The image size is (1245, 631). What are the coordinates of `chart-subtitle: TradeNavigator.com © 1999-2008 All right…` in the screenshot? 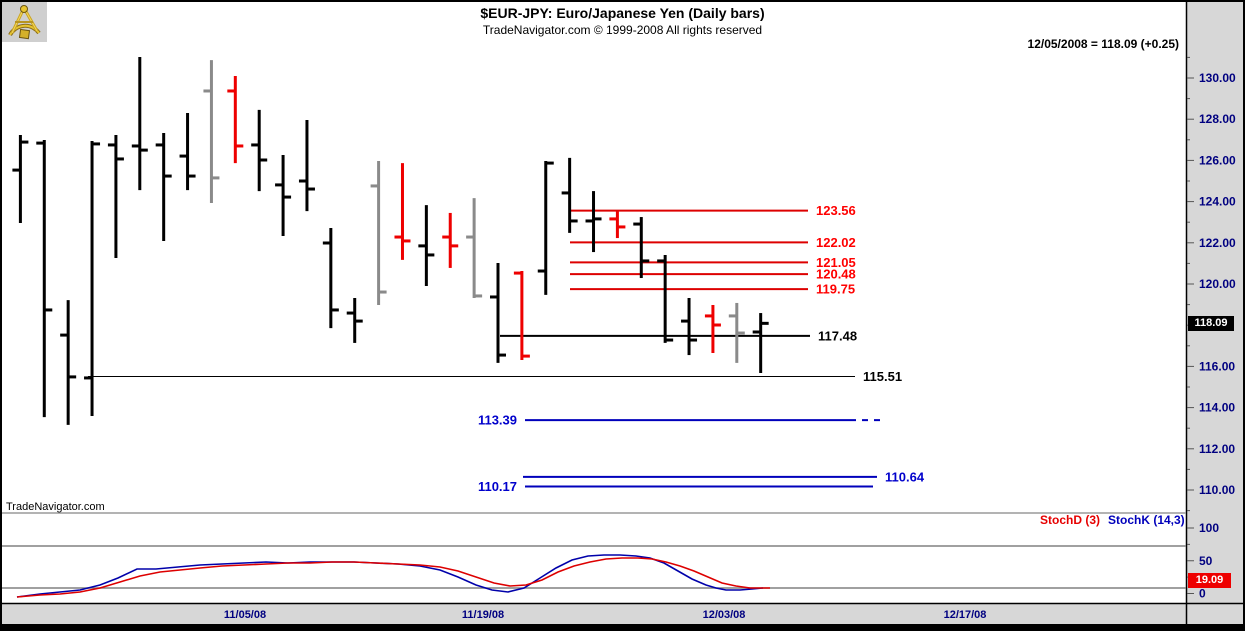 It's located at (622, 30).